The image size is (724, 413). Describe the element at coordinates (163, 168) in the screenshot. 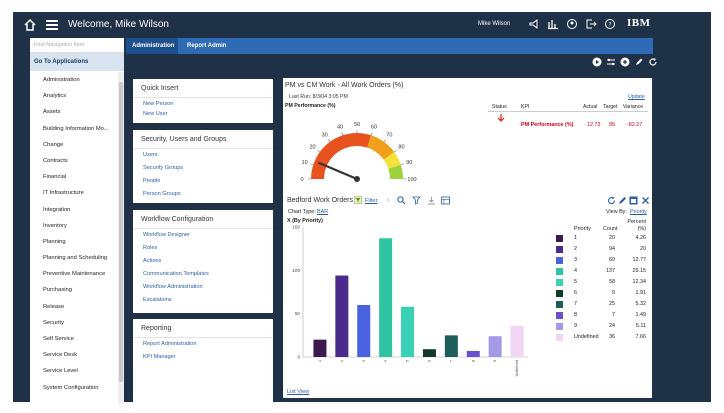

I see `link-security-groups: Security Groups` at that location.